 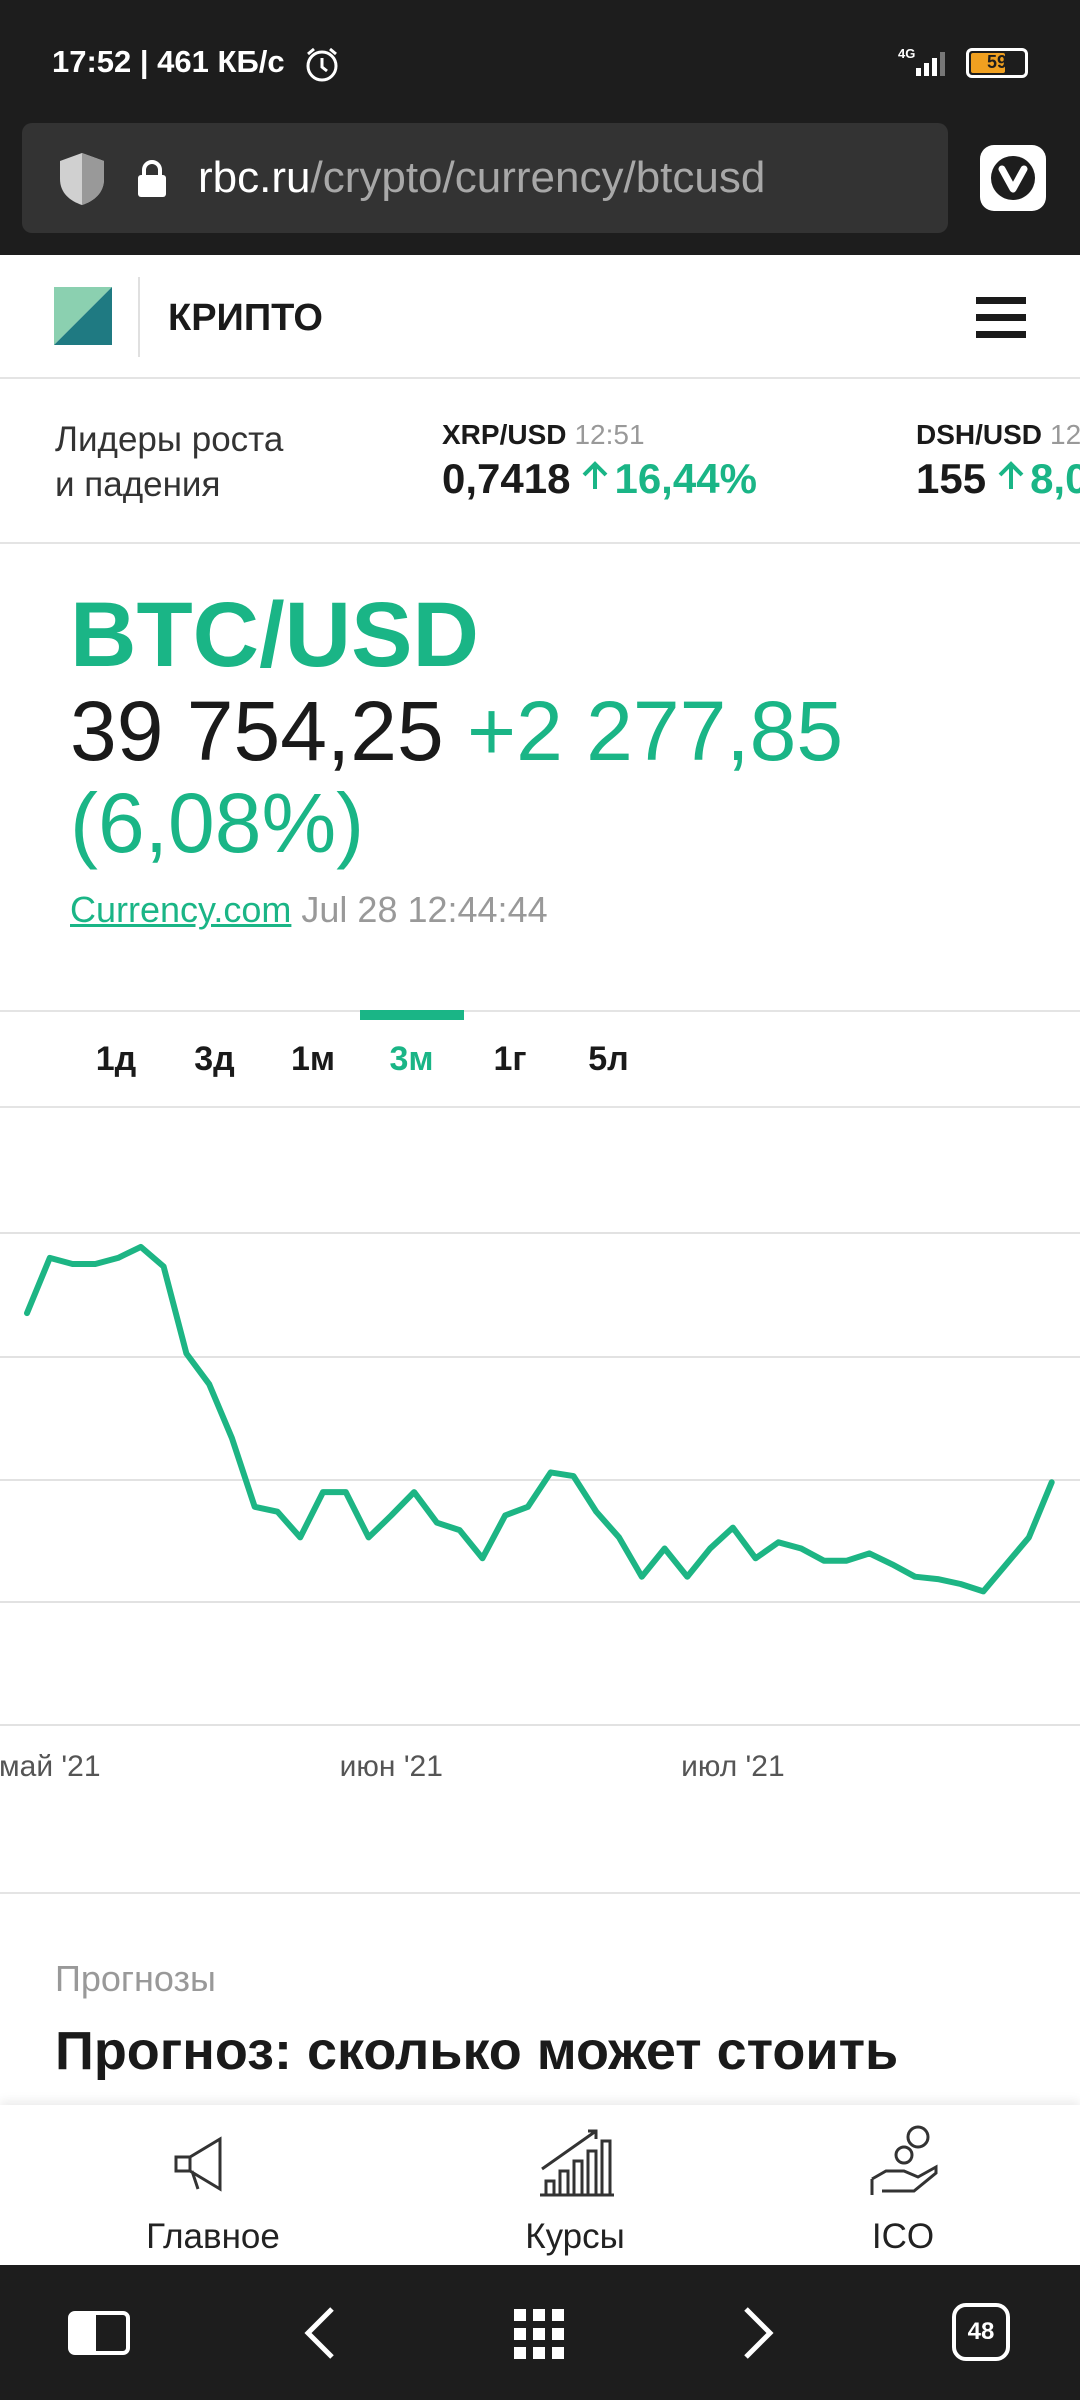 What do you see at coordinates (540, 317) in the screenshot?
I see `site-header: КРИПТО` at bounding box center [540, 317].